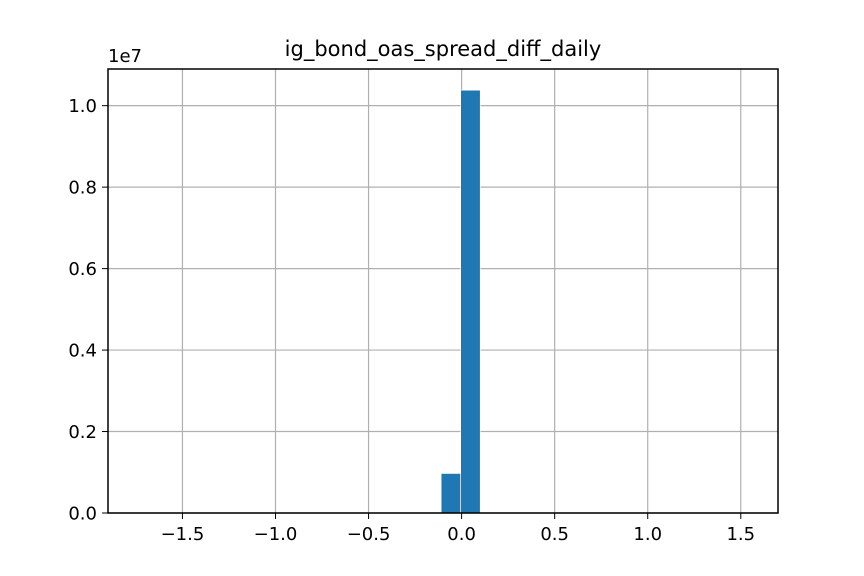  Describe the element at coordinates (125, 56) in the screenshot. I see `y-axis-offset-label: 1e7` at that location.